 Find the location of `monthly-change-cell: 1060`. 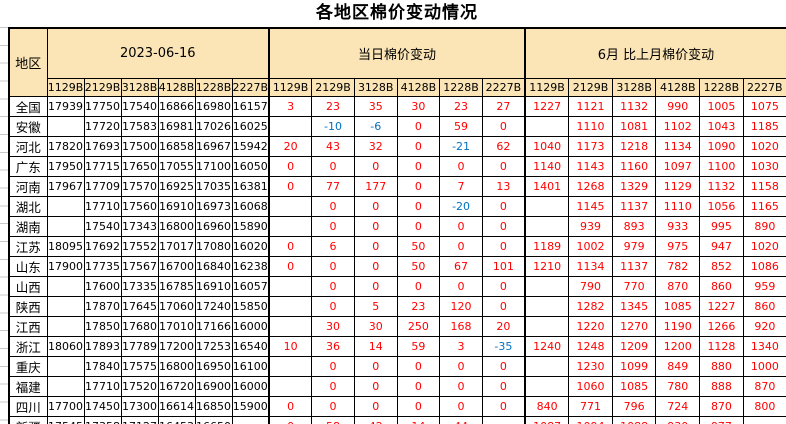

monthly-change-cell: 1060 is located at coordinates (590, 386).